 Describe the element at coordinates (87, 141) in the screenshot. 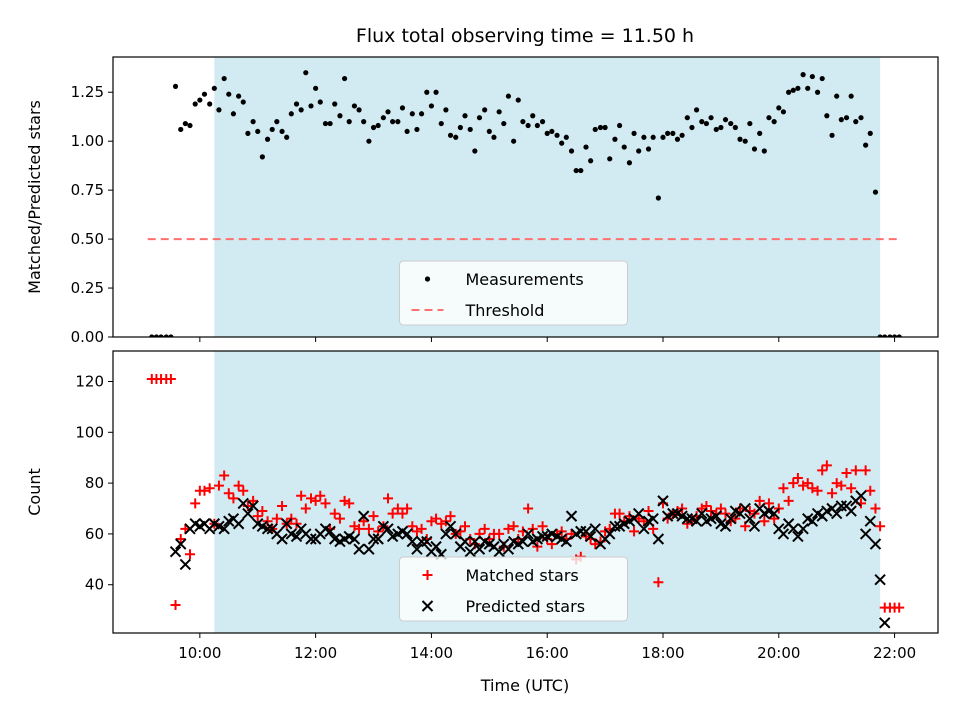

I see `y-tick-label: 1.00` at that location.